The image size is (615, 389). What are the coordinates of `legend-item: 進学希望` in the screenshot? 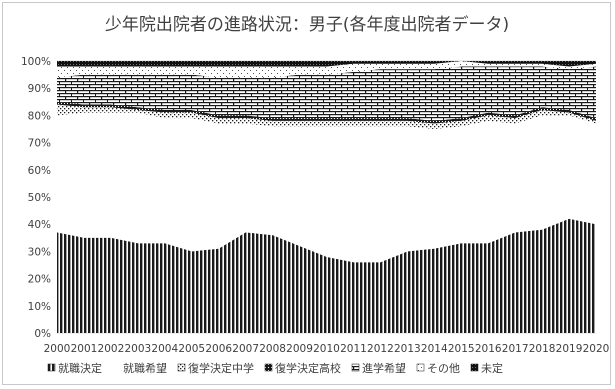 It's located at (378, 368).